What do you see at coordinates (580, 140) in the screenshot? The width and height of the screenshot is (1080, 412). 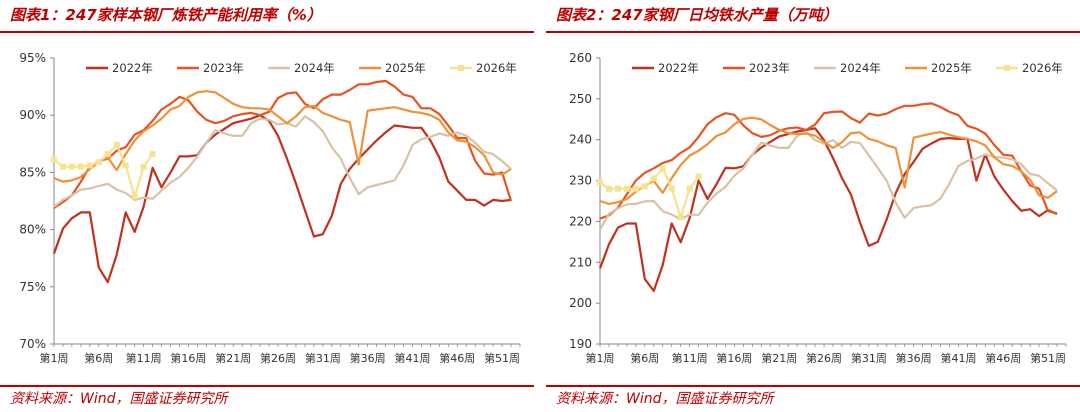 I see `y-tick-label: 240` at bounding box center [580, 140].